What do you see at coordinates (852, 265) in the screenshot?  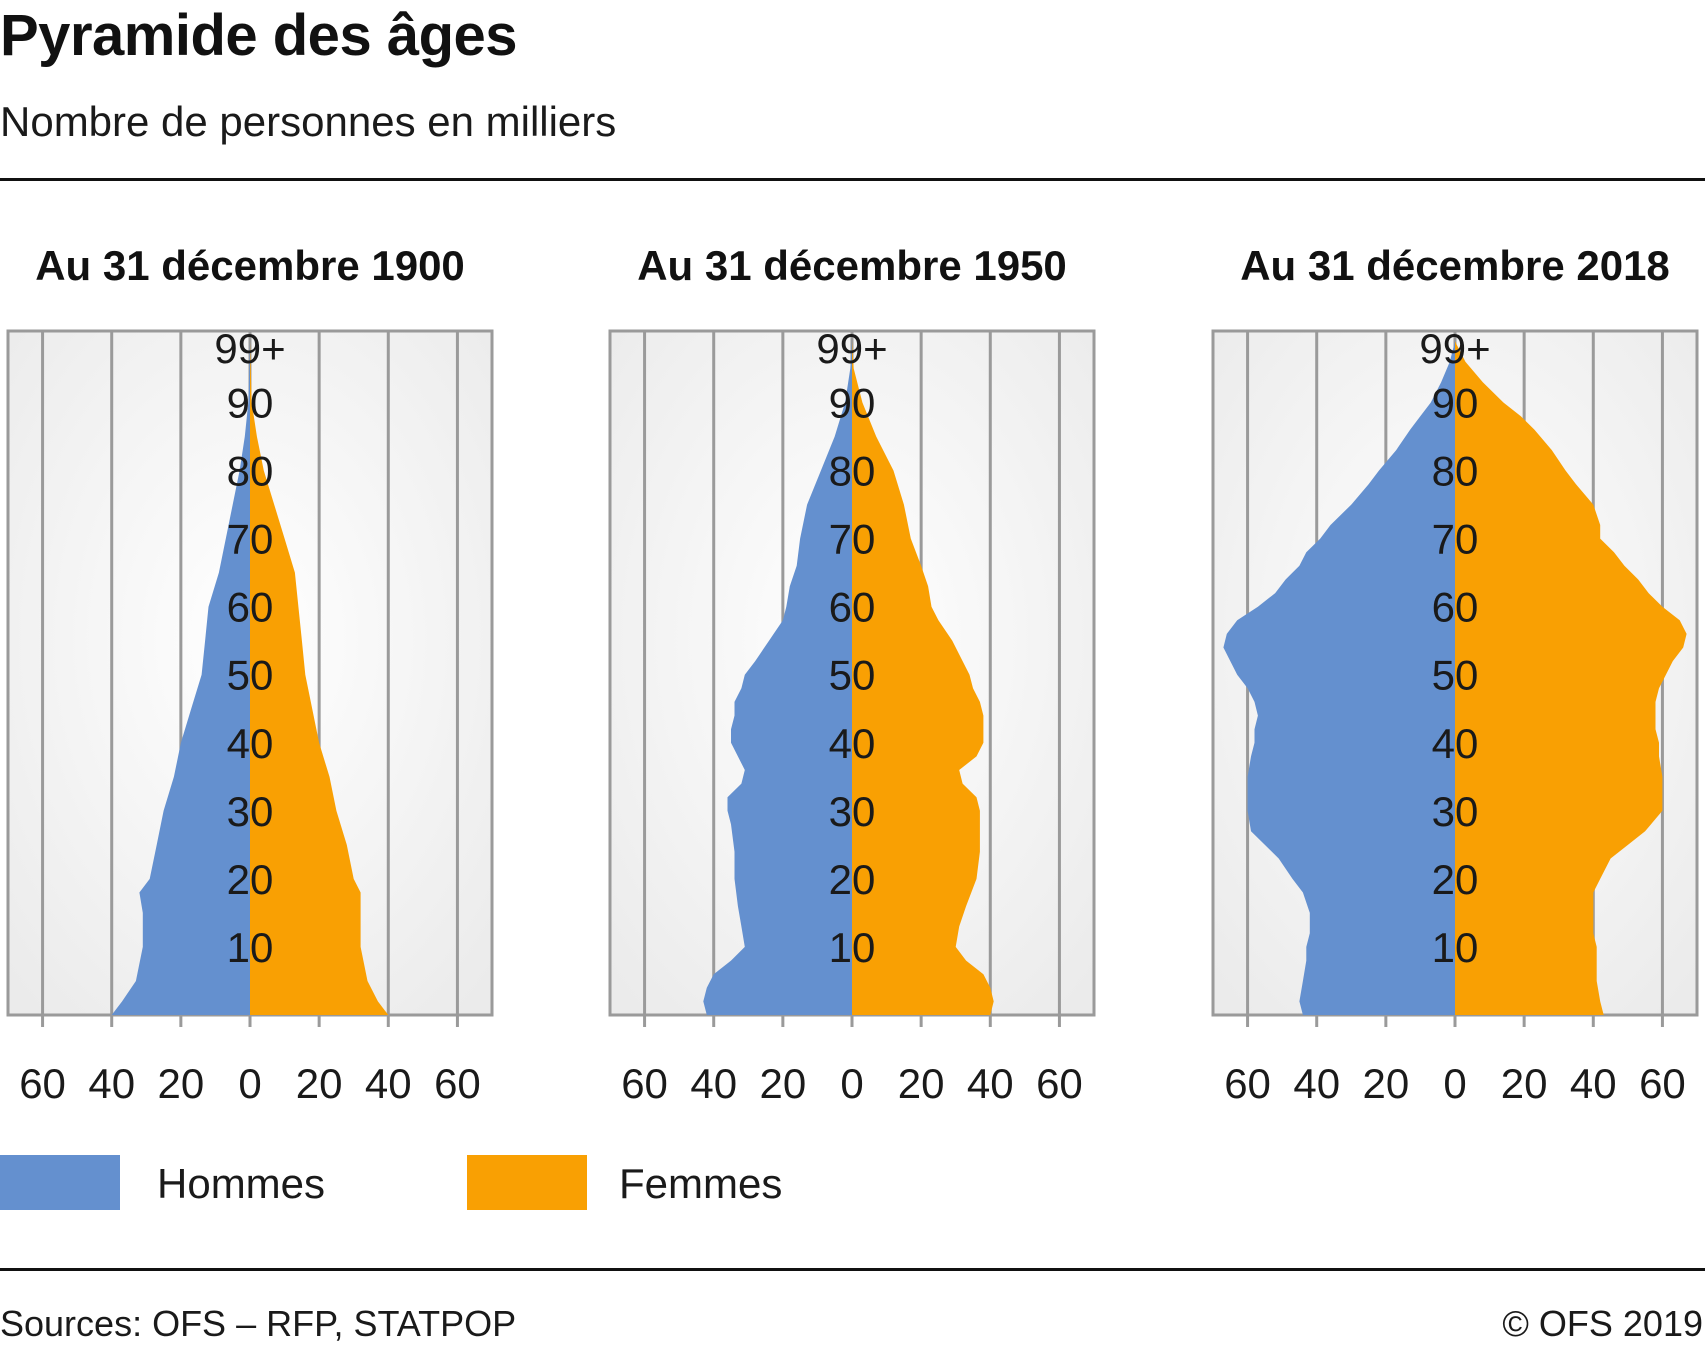 I see `chart-title: Au 31 décembre 1950` at bounding box center [852, 265].